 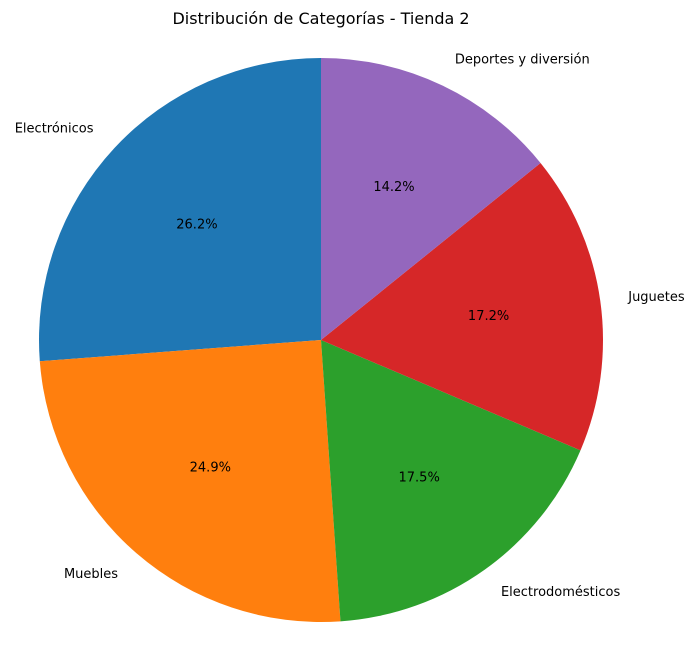 What do you see at coordinates (419, 477) in the screenshot?
I see `percent-label: 17.5%` at bounding box center [419, 477].